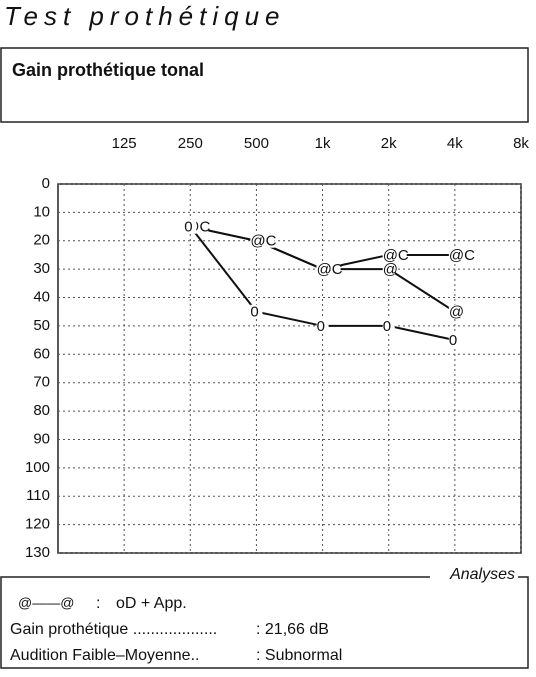 This screenshot has width=536, height=677. I want to click on y-tick-label: 30, so click(41, 268).